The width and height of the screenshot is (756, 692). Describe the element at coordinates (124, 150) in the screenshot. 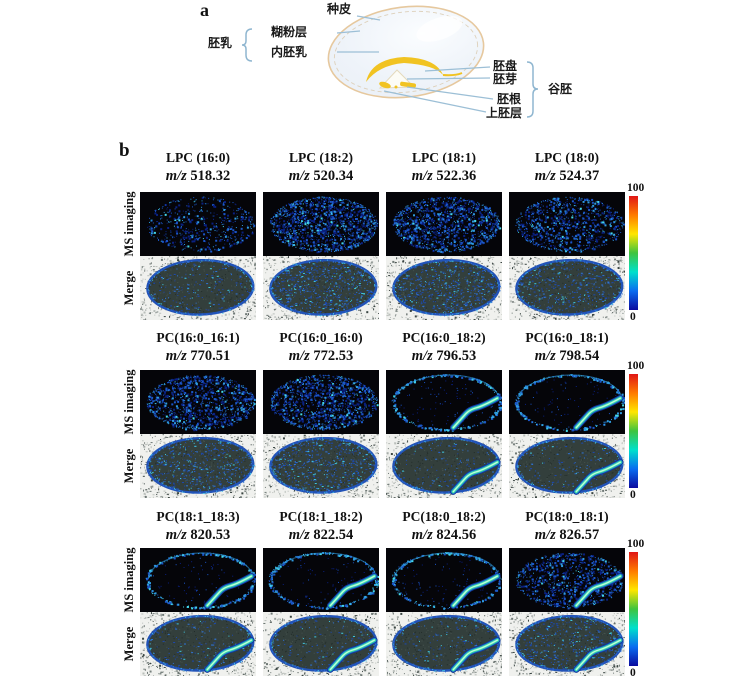

I see `panel-b-letter: b` at that location.